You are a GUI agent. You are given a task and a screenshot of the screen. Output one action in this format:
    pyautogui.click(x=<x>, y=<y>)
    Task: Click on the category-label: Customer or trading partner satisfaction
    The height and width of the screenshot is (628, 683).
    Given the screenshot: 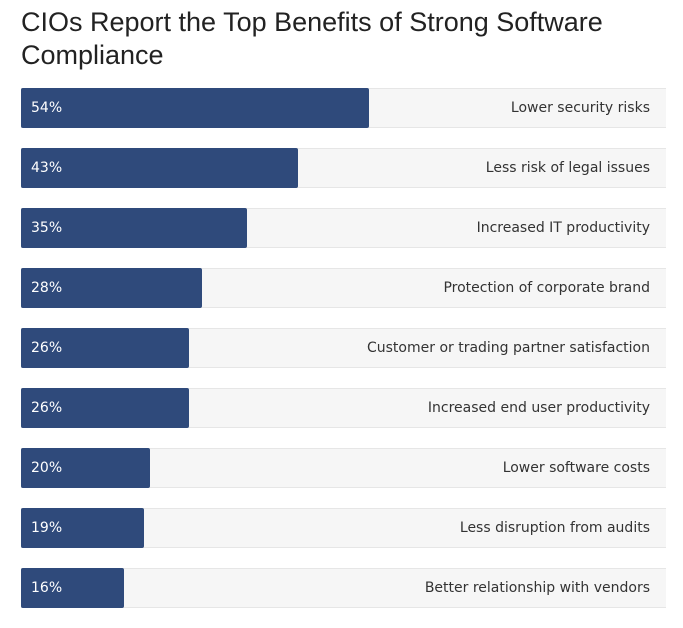 What is the action you would take?
    pyautogui.click(x=508, y=348)
    